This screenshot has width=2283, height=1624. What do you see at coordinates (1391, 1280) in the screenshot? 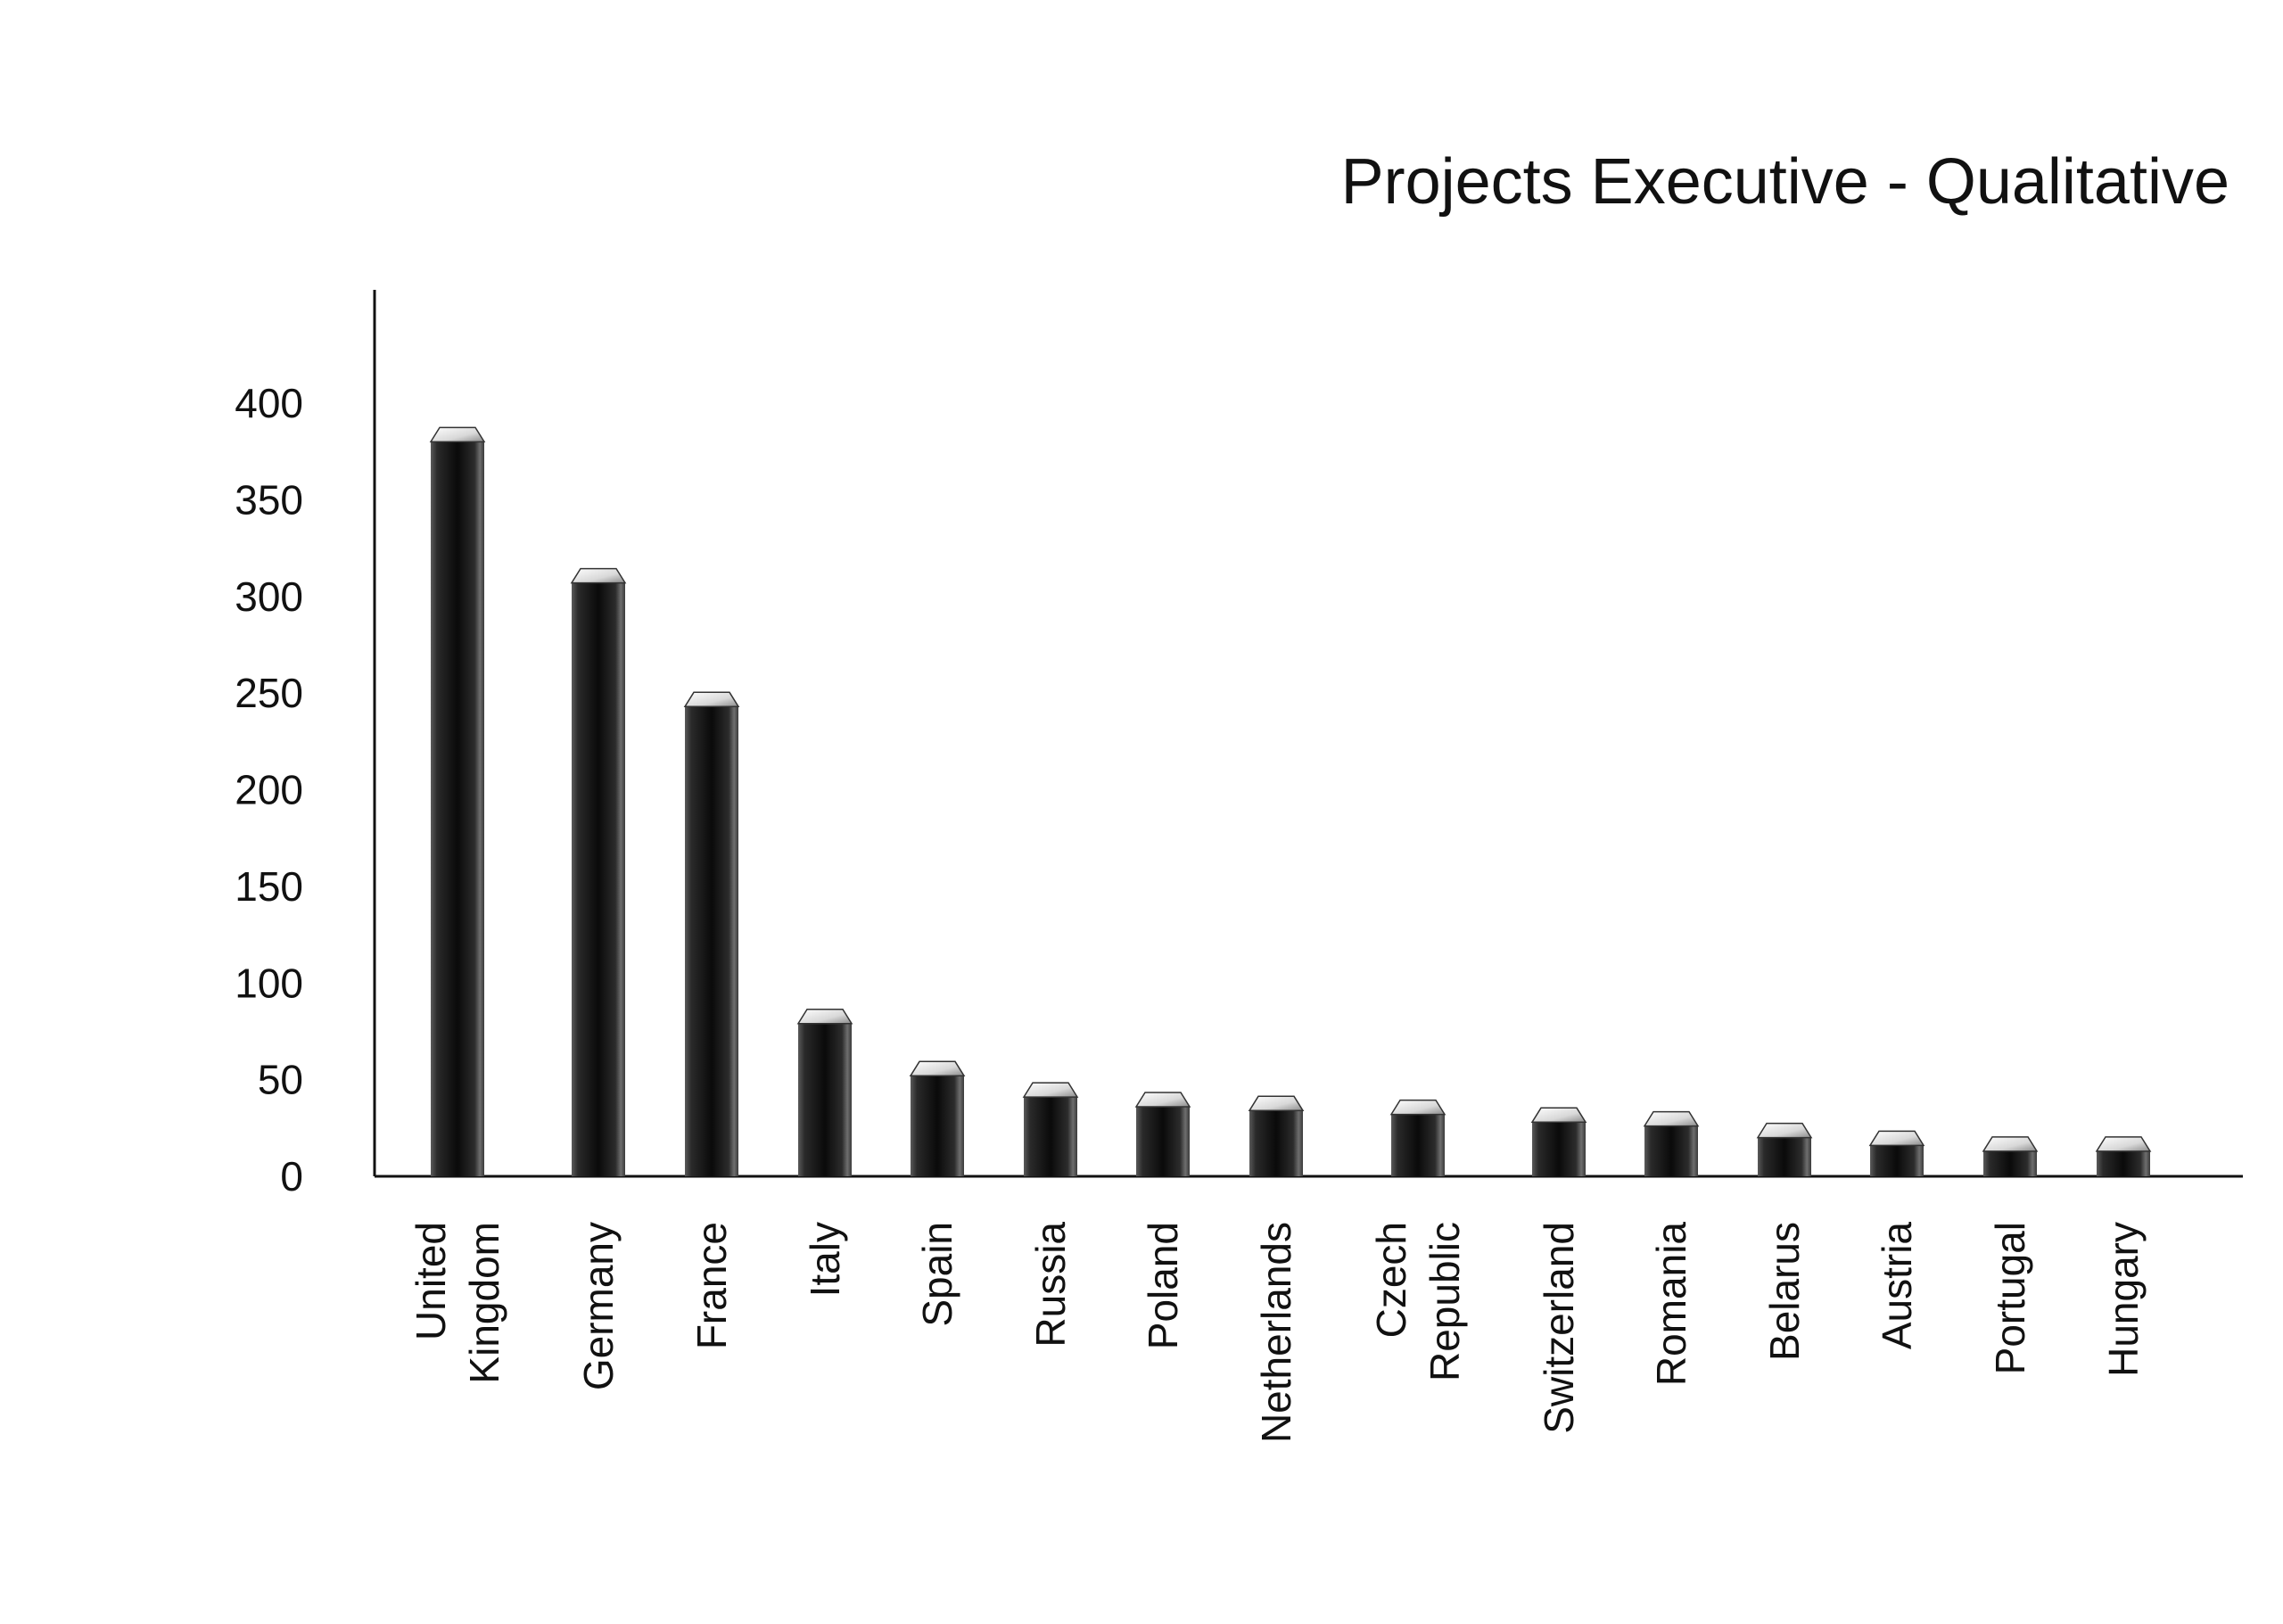
I see `x-tick-label: Czech` at bounding box center [1391, 1280].